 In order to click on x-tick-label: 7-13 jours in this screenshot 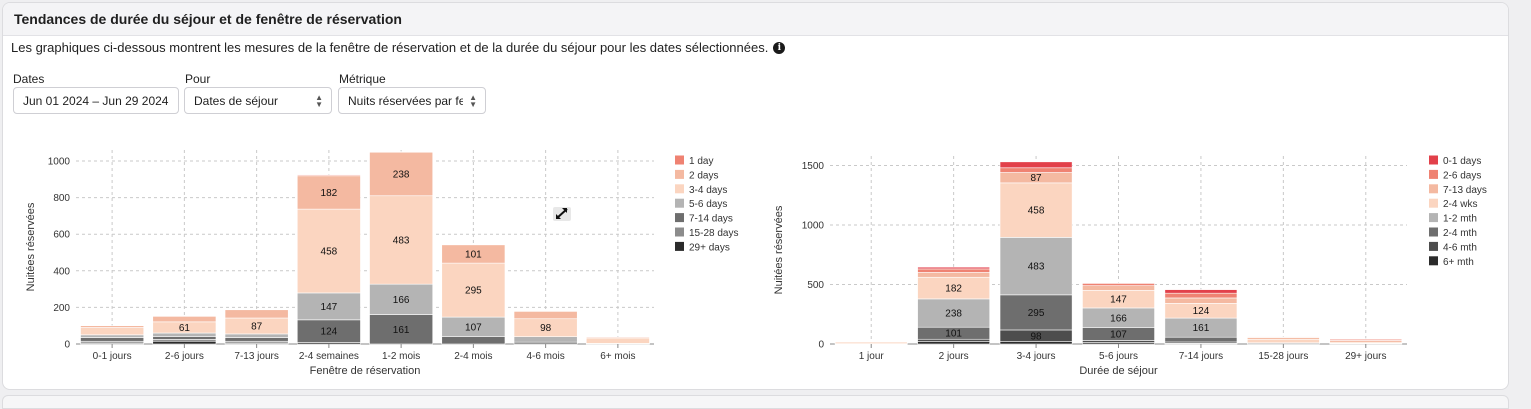, I will do `click(256, 356)`.